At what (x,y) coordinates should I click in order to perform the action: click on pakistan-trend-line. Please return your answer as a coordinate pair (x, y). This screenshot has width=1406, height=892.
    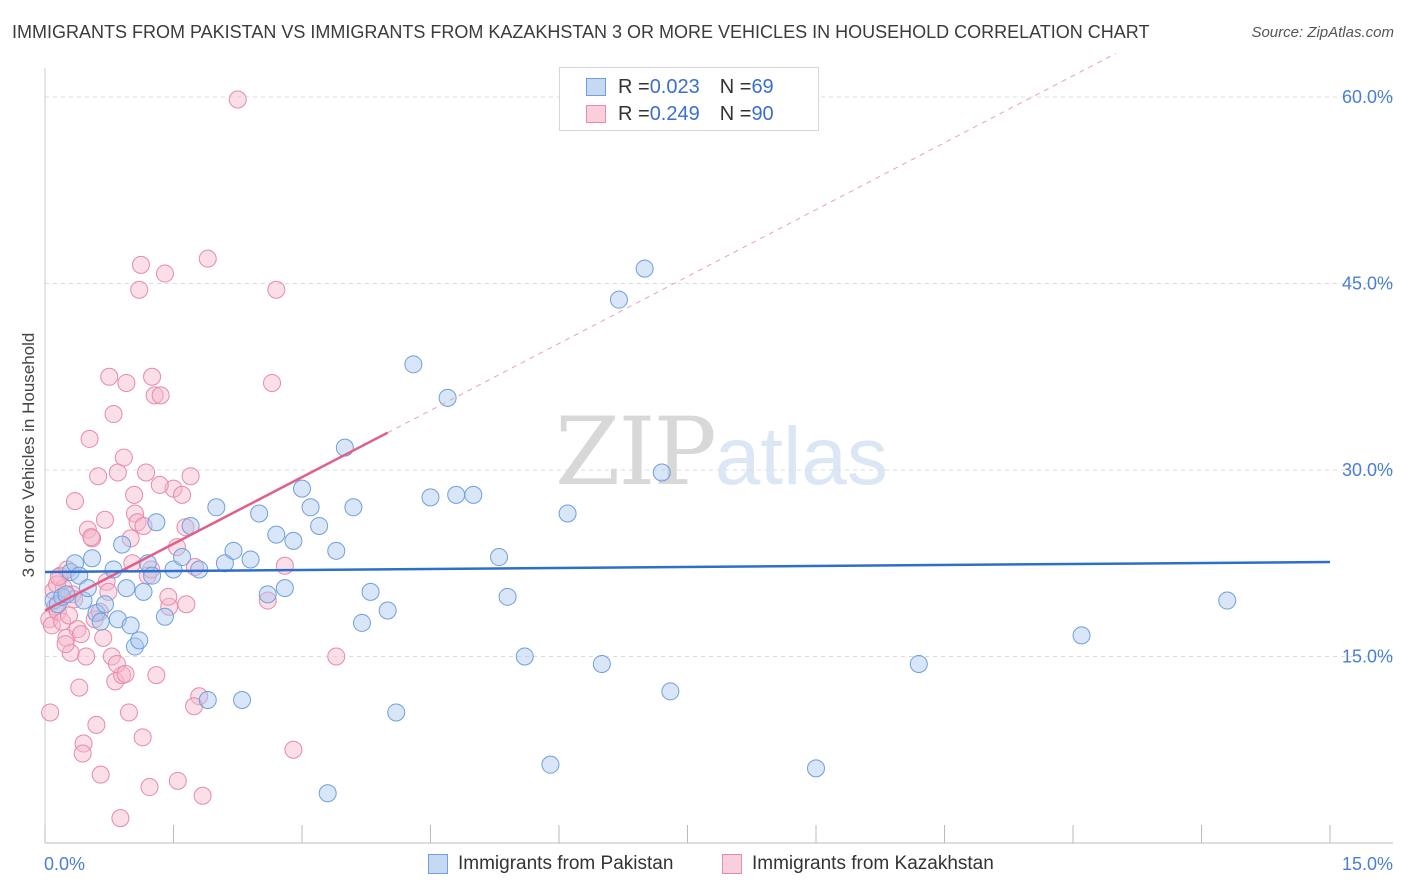
    Looking at the image, I should click on (687, 567).